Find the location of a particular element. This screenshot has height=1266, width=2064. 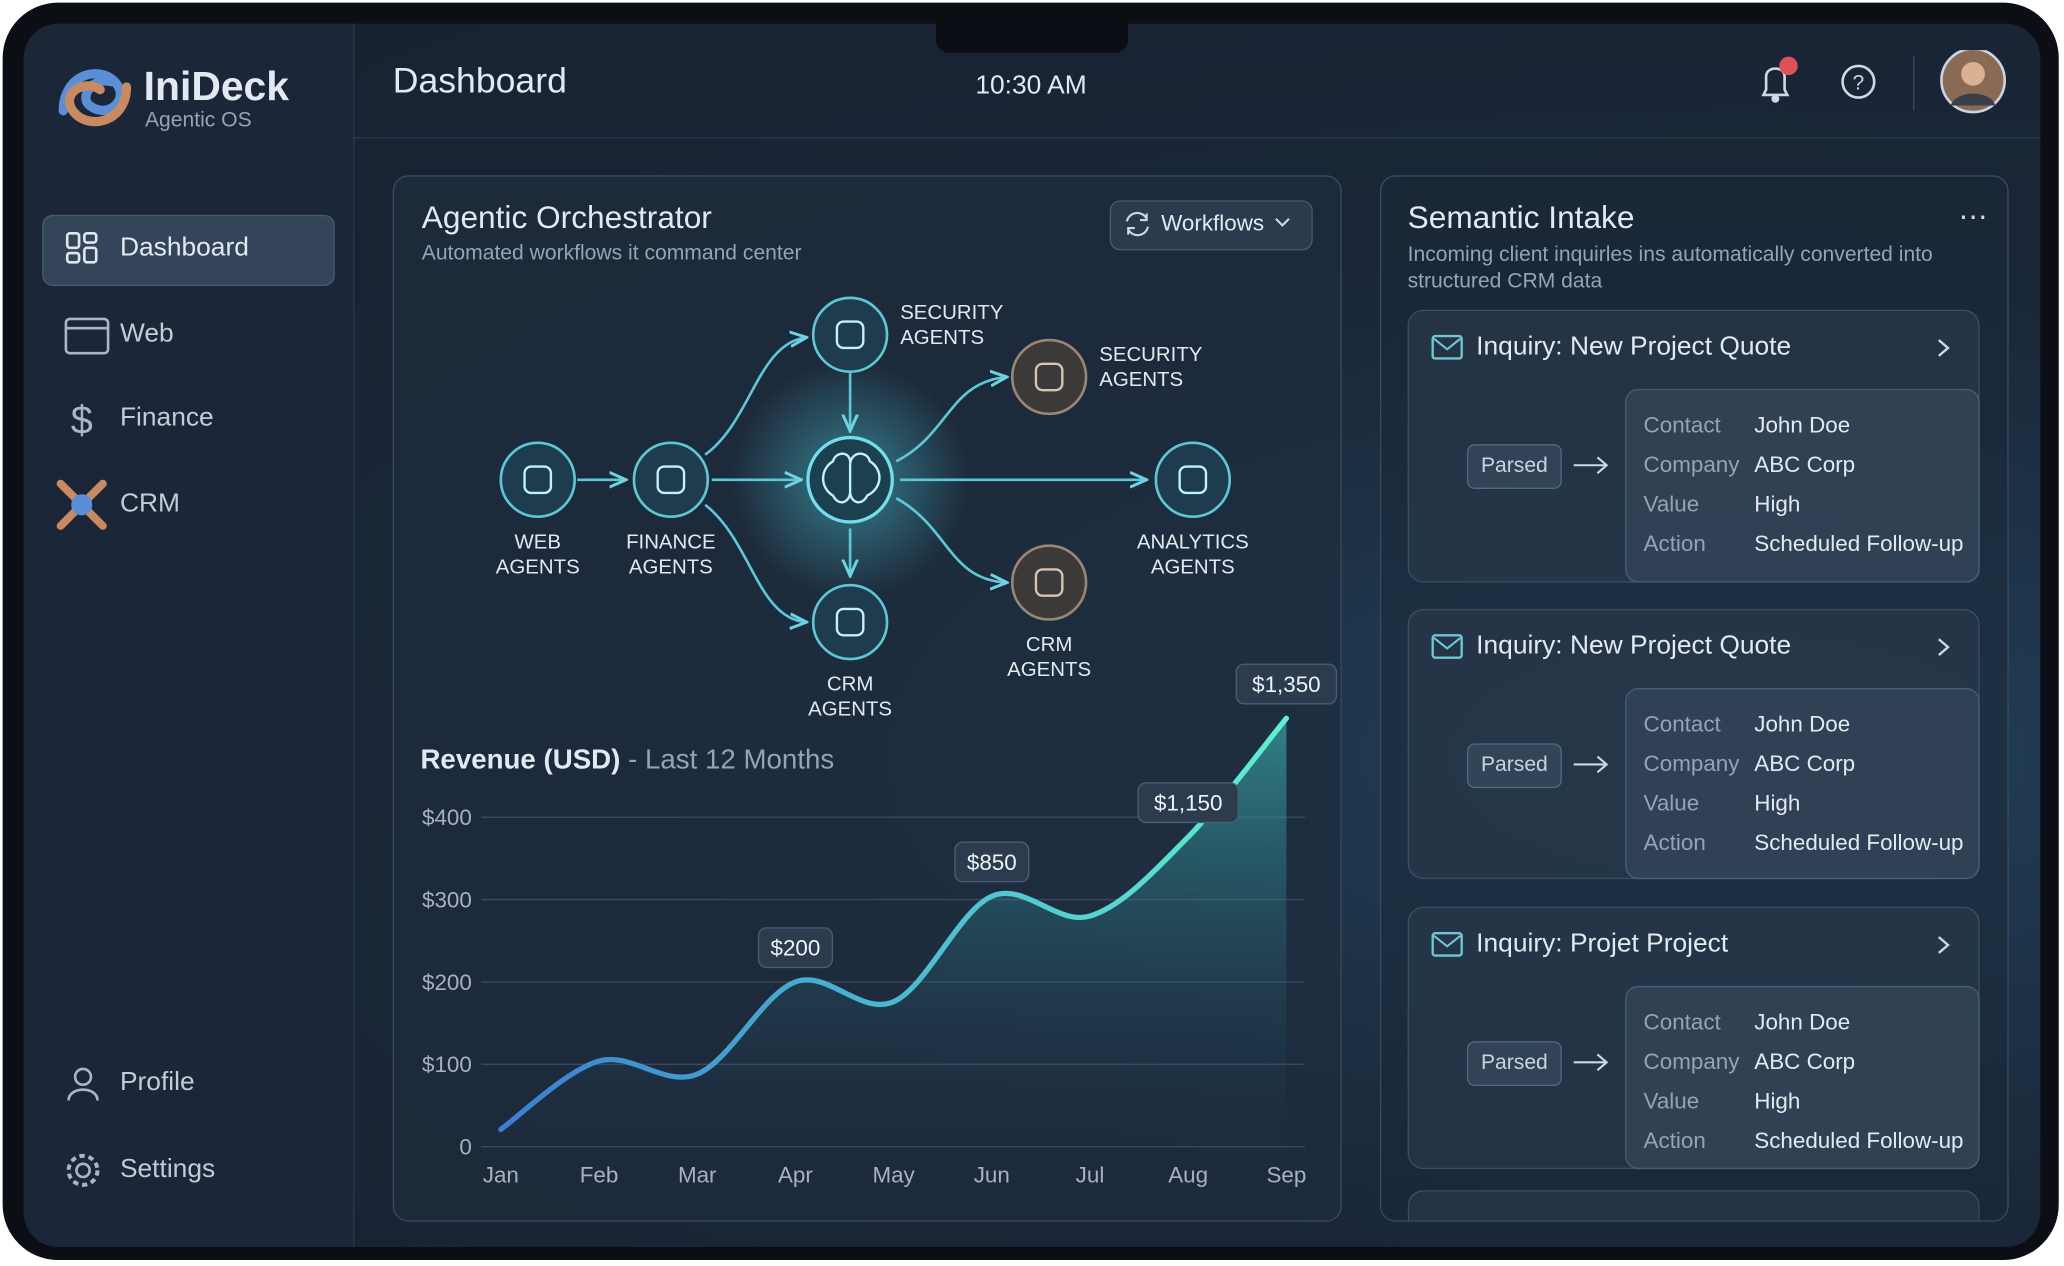

clock: 10:30 AM is located at coordinates (1031, 86).